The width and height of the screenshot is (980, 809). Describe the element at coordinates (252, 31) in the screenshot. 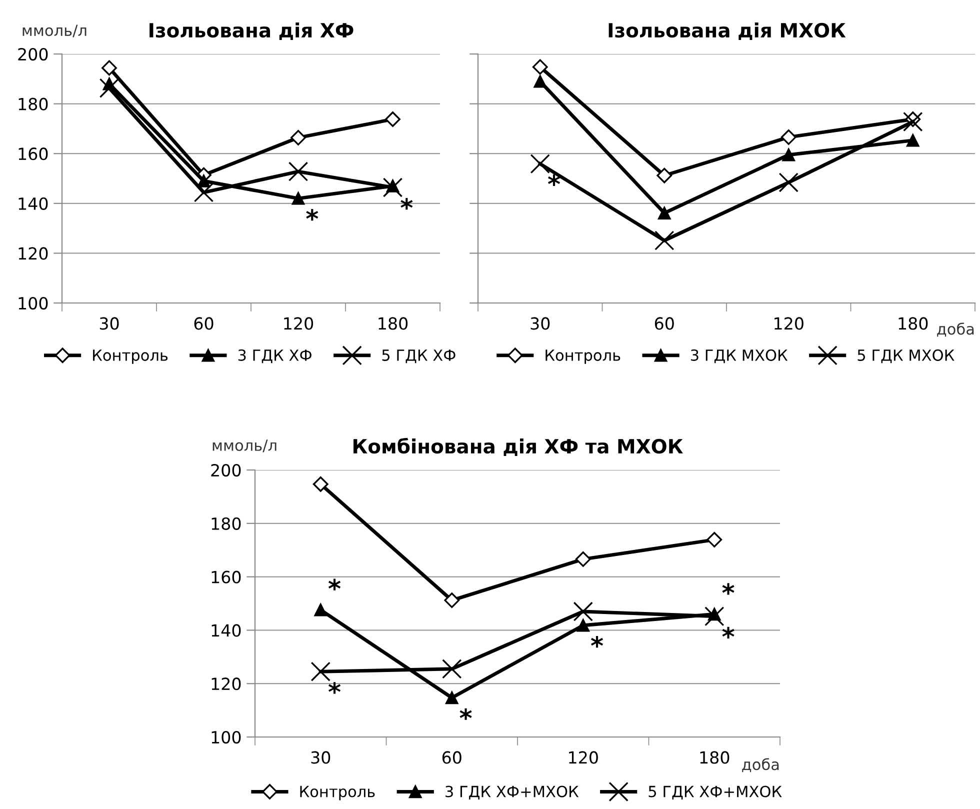

I see `chart-title: Ізольована дія ХФ` at that location.